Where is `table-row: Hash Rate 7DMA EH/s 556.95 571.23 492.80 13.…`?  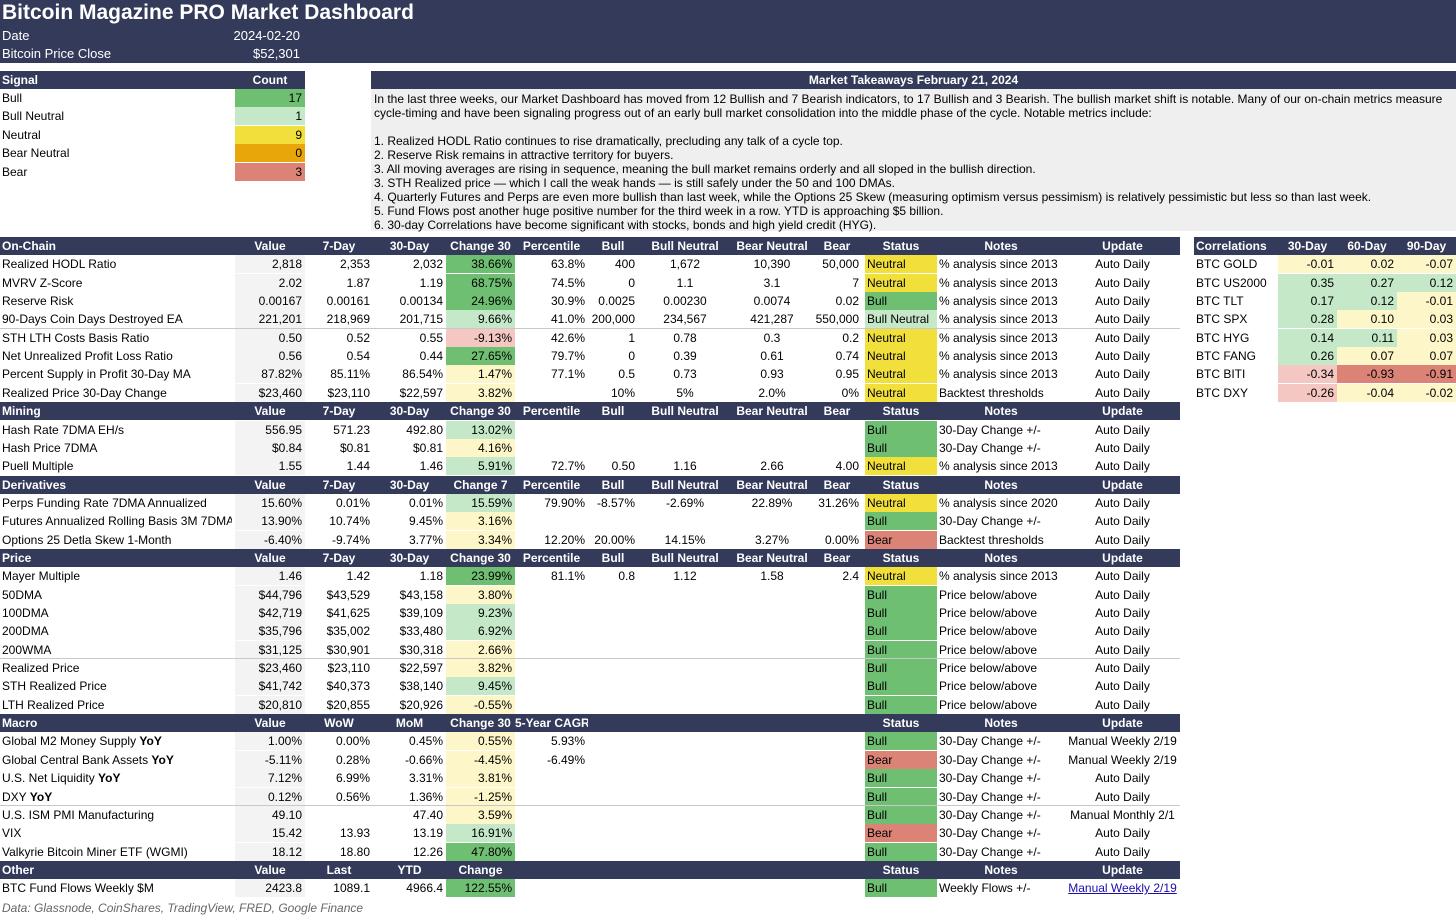 table-row: Hash Rate 7DMA EH/s 556.95 571.23 492.80 13.… is located at coordinates (590, 429).